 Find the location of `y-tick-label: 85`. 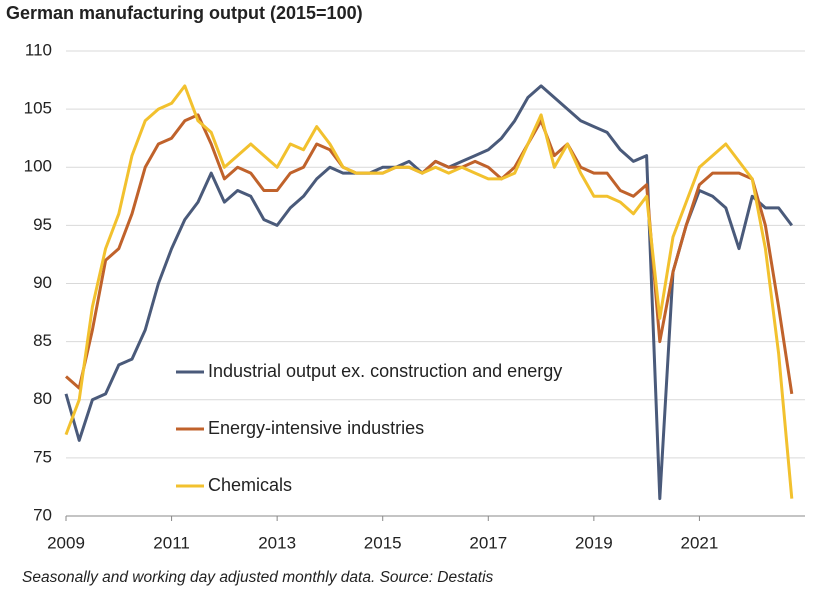

y-tick-label: 85 is located at coordinates (42, 340).